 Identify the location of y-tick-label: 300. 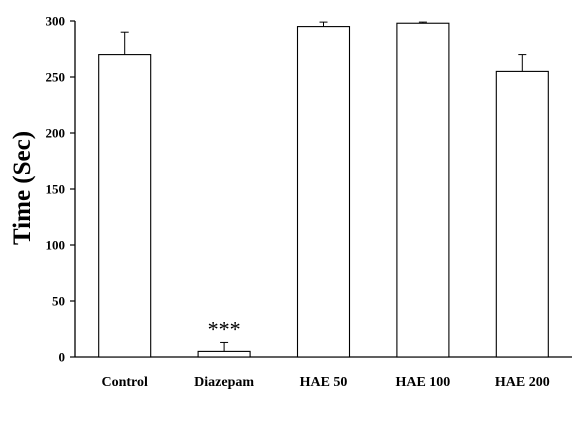
(56, 21).